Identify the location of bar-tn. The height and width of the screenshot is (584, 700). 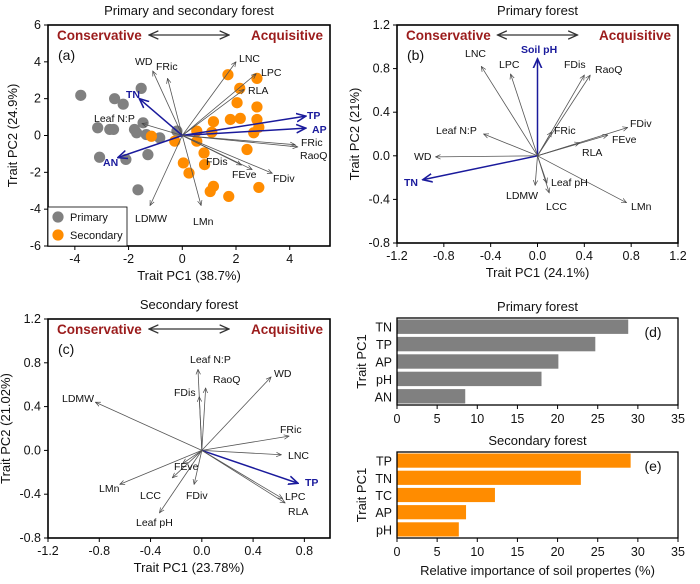
(513, 326).